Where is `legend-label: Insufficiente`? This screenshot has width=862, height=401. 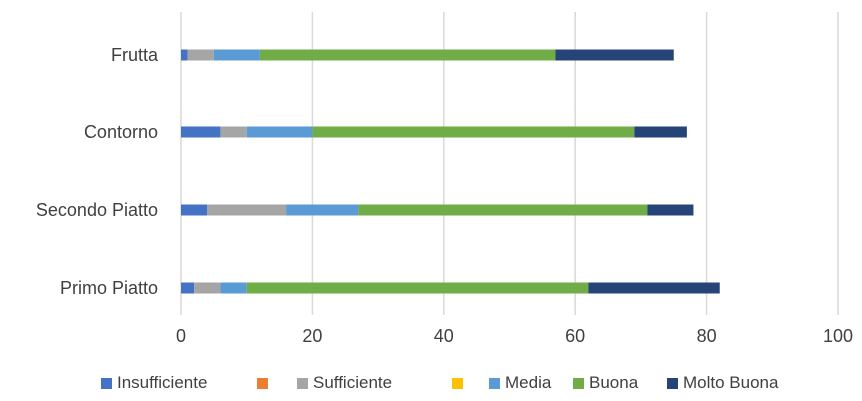
legend-label: Insufficiente is located at coordinates (162, 382).